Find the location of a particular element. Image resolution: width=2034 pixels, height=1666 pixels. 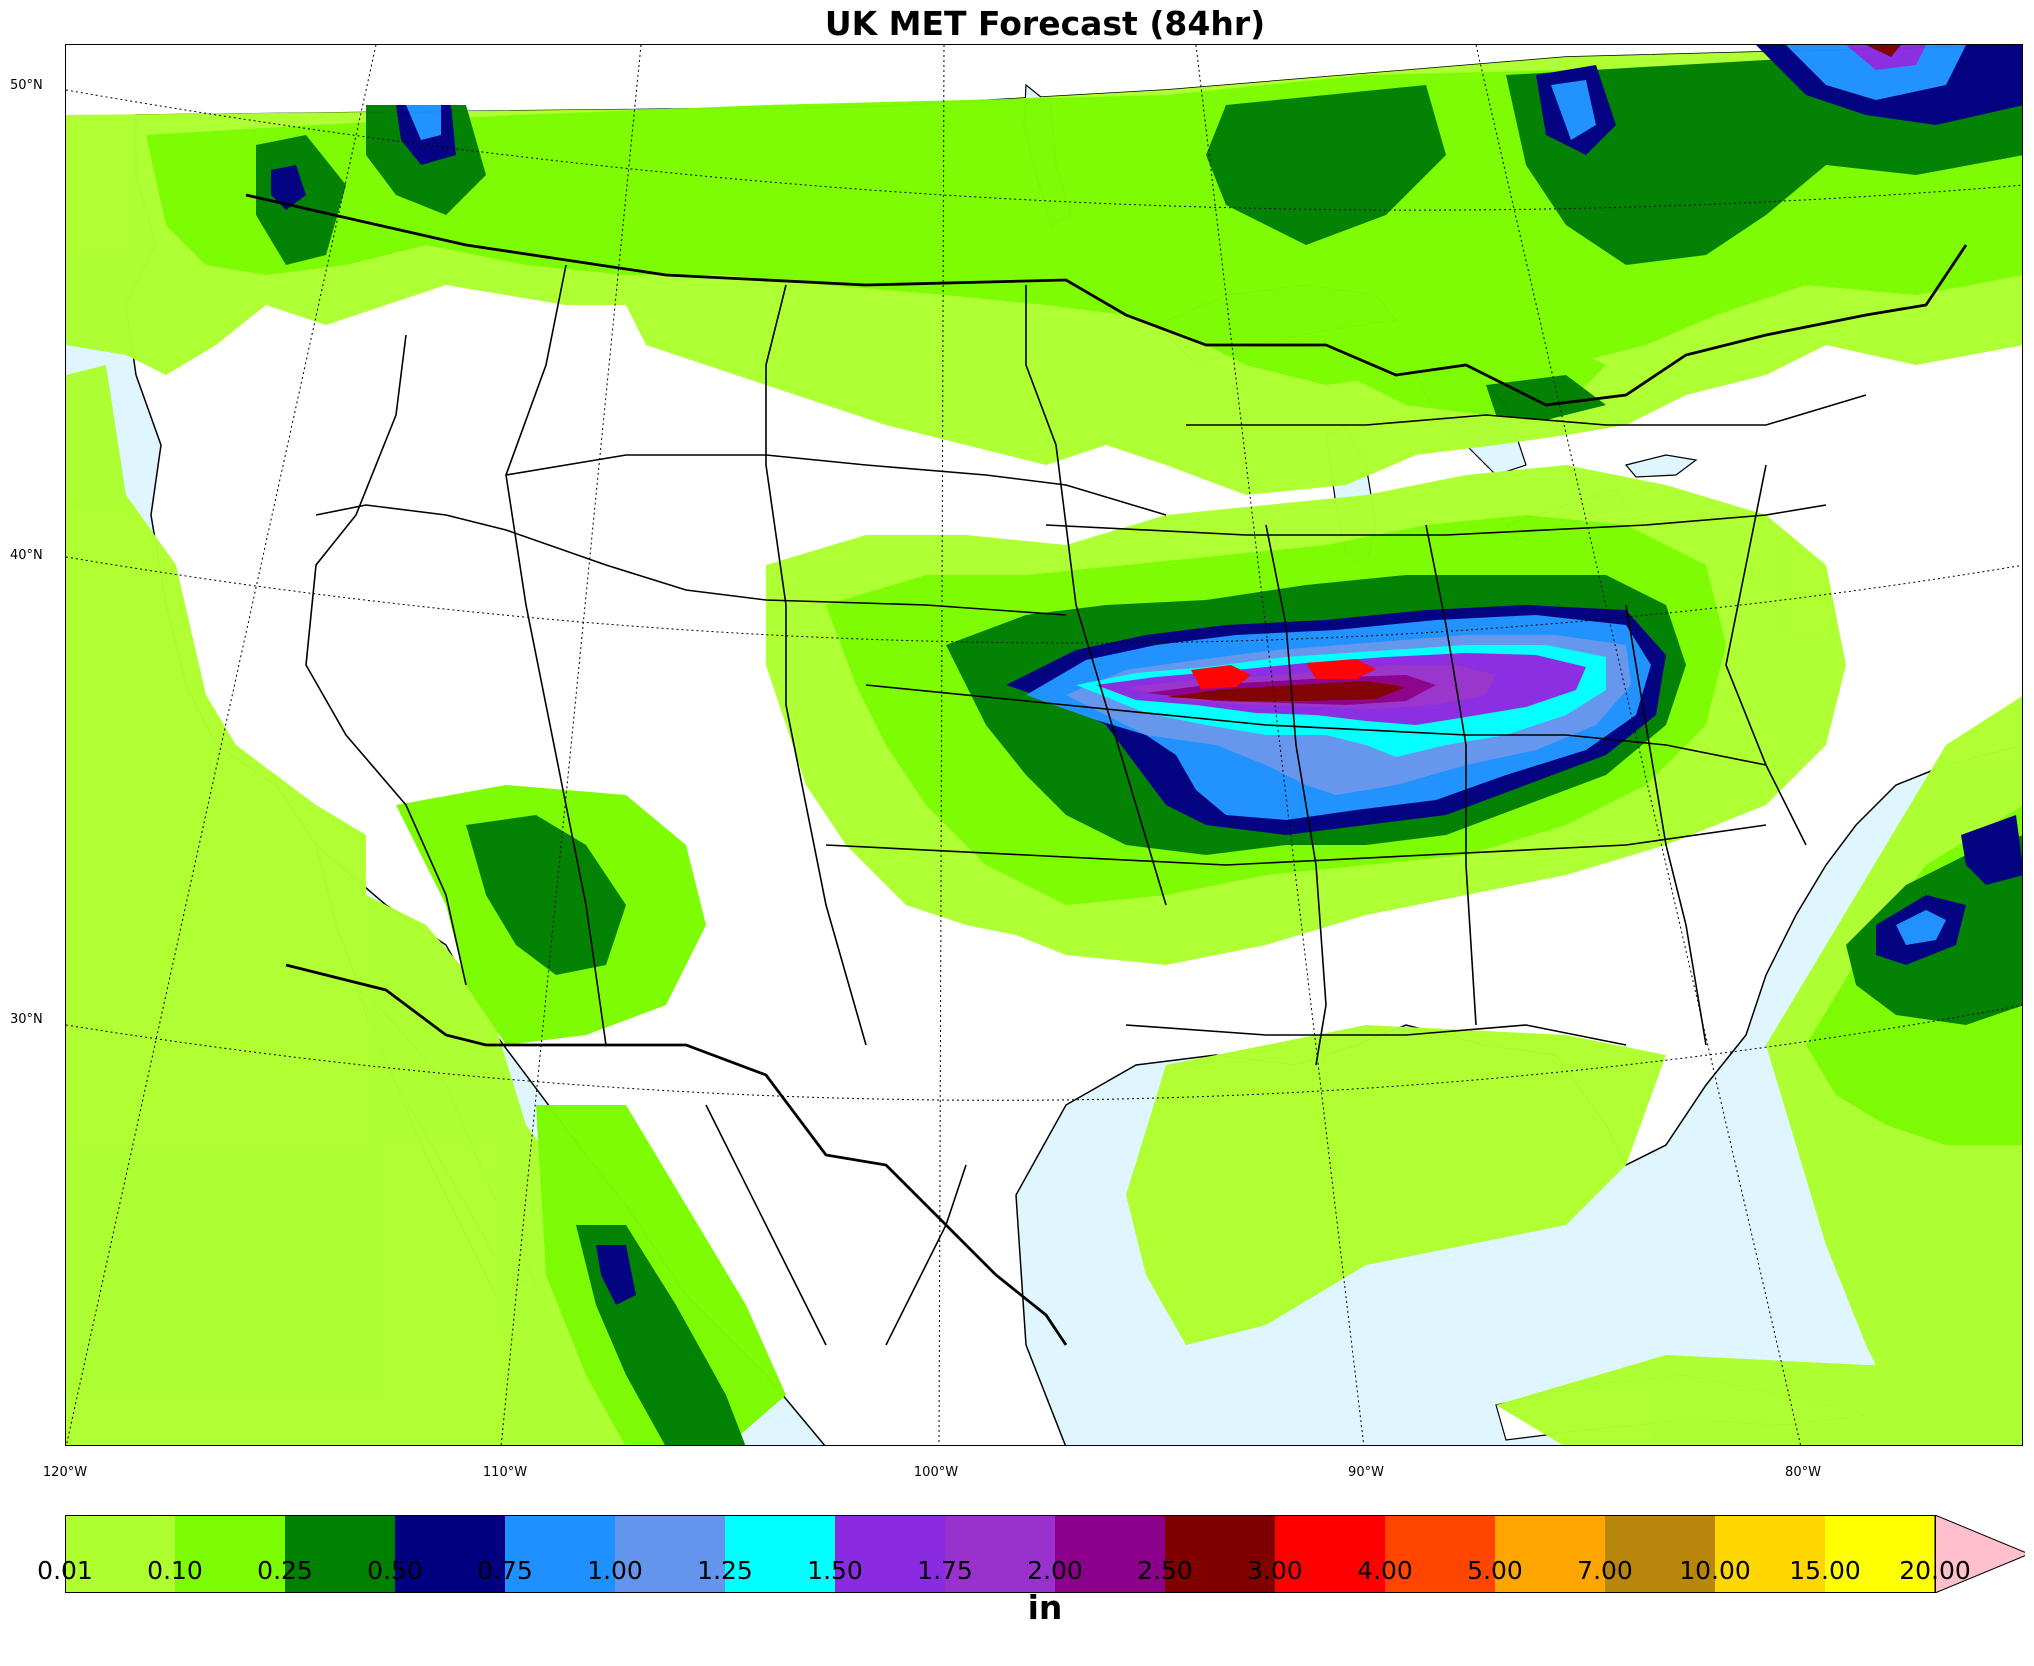

colorbar-tick-label: 0.01 is located at coordinates (65, 1570).